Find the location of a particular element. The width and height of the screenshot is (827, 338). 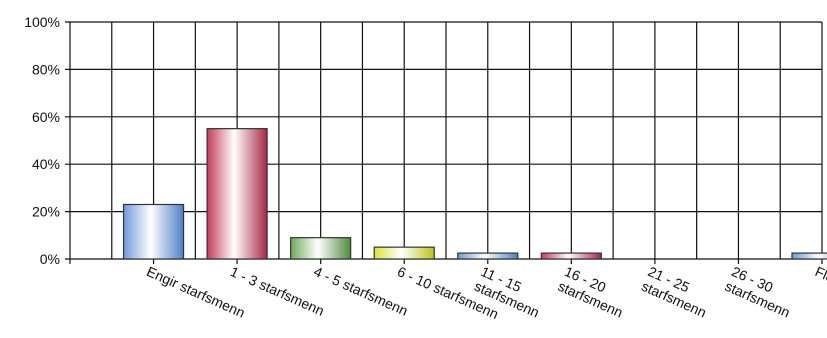

x-category-label: 21 - 25starfsmenn is located at coordinates (677, 291).